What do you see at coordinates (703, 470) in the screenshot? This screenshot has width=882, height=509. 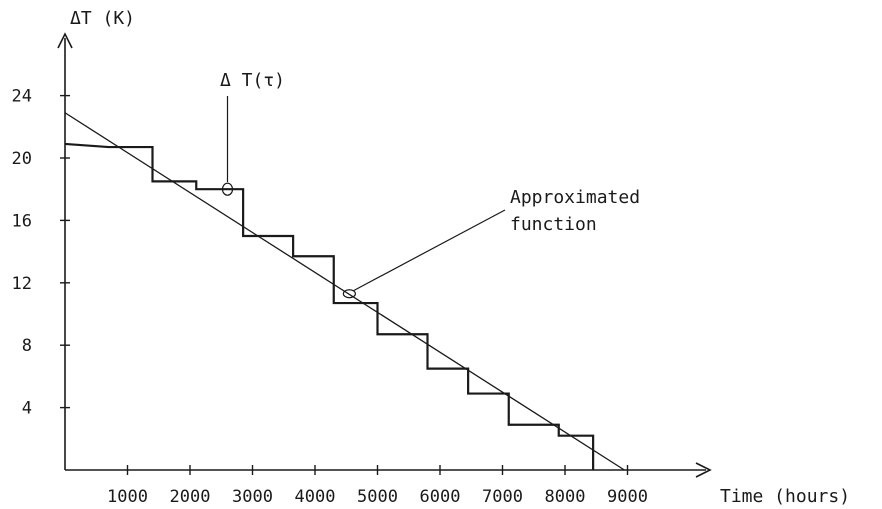 I see `x-axis-arrow` at bounding box center [703, 470].